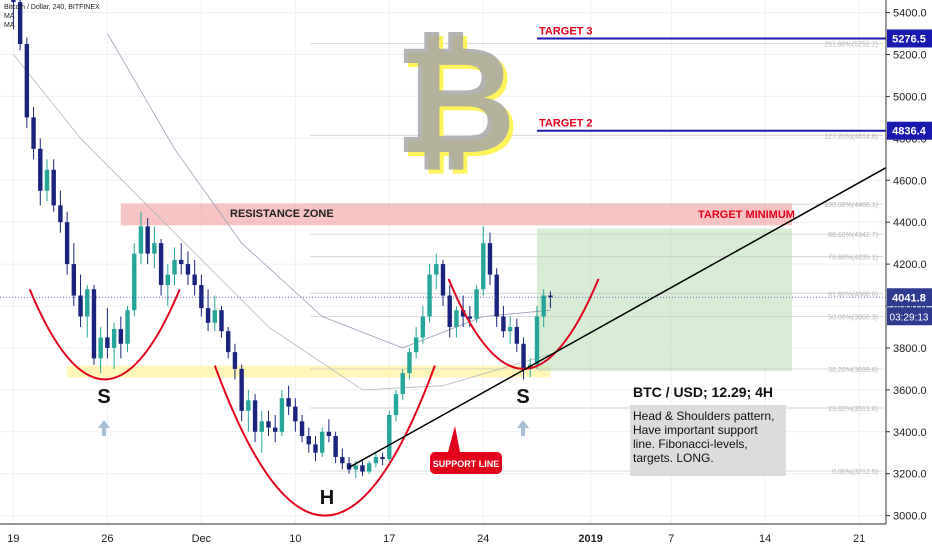  What do you see at coordinates (327, 498) in the screenshot?
I see `head-label: H` at bounding box center [327, 498].